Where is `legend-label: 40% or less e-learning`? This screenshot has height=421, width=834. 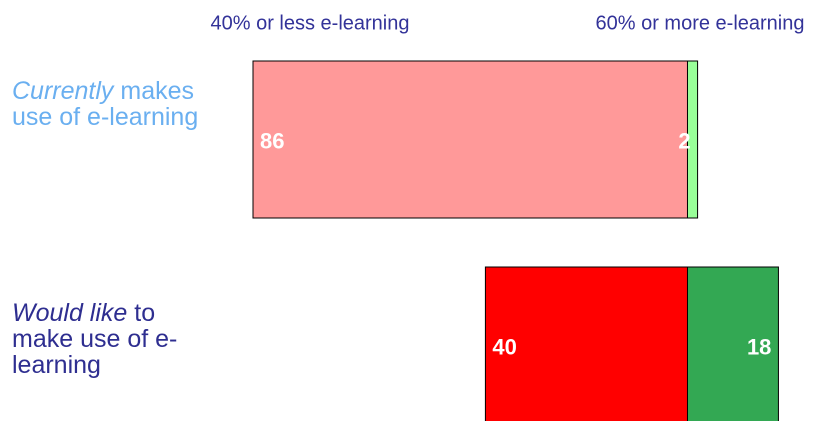
legend-label: 40% or less e-learning is located at coordinates (310, 23).